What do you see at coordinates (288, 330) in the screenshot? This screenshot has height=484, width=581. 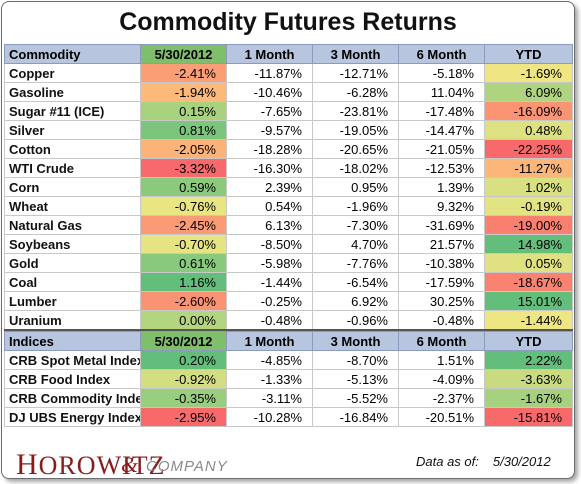 I see `section-divider` at bounding box center [288, 330].